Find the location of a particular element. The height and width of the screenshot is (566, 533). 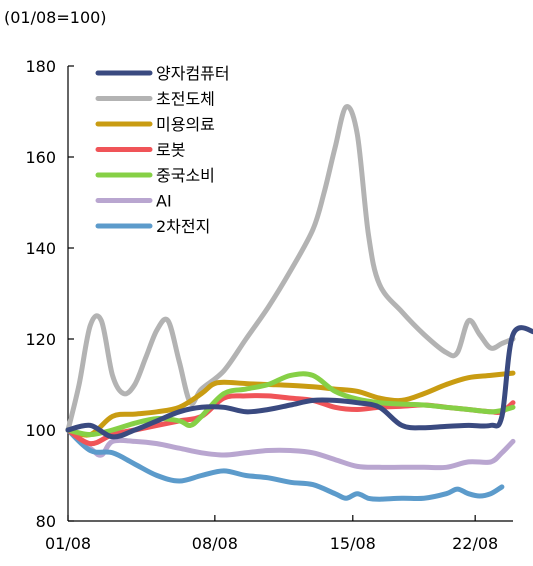

legend-label: 2차전지 is located at coordinates (183, 226).